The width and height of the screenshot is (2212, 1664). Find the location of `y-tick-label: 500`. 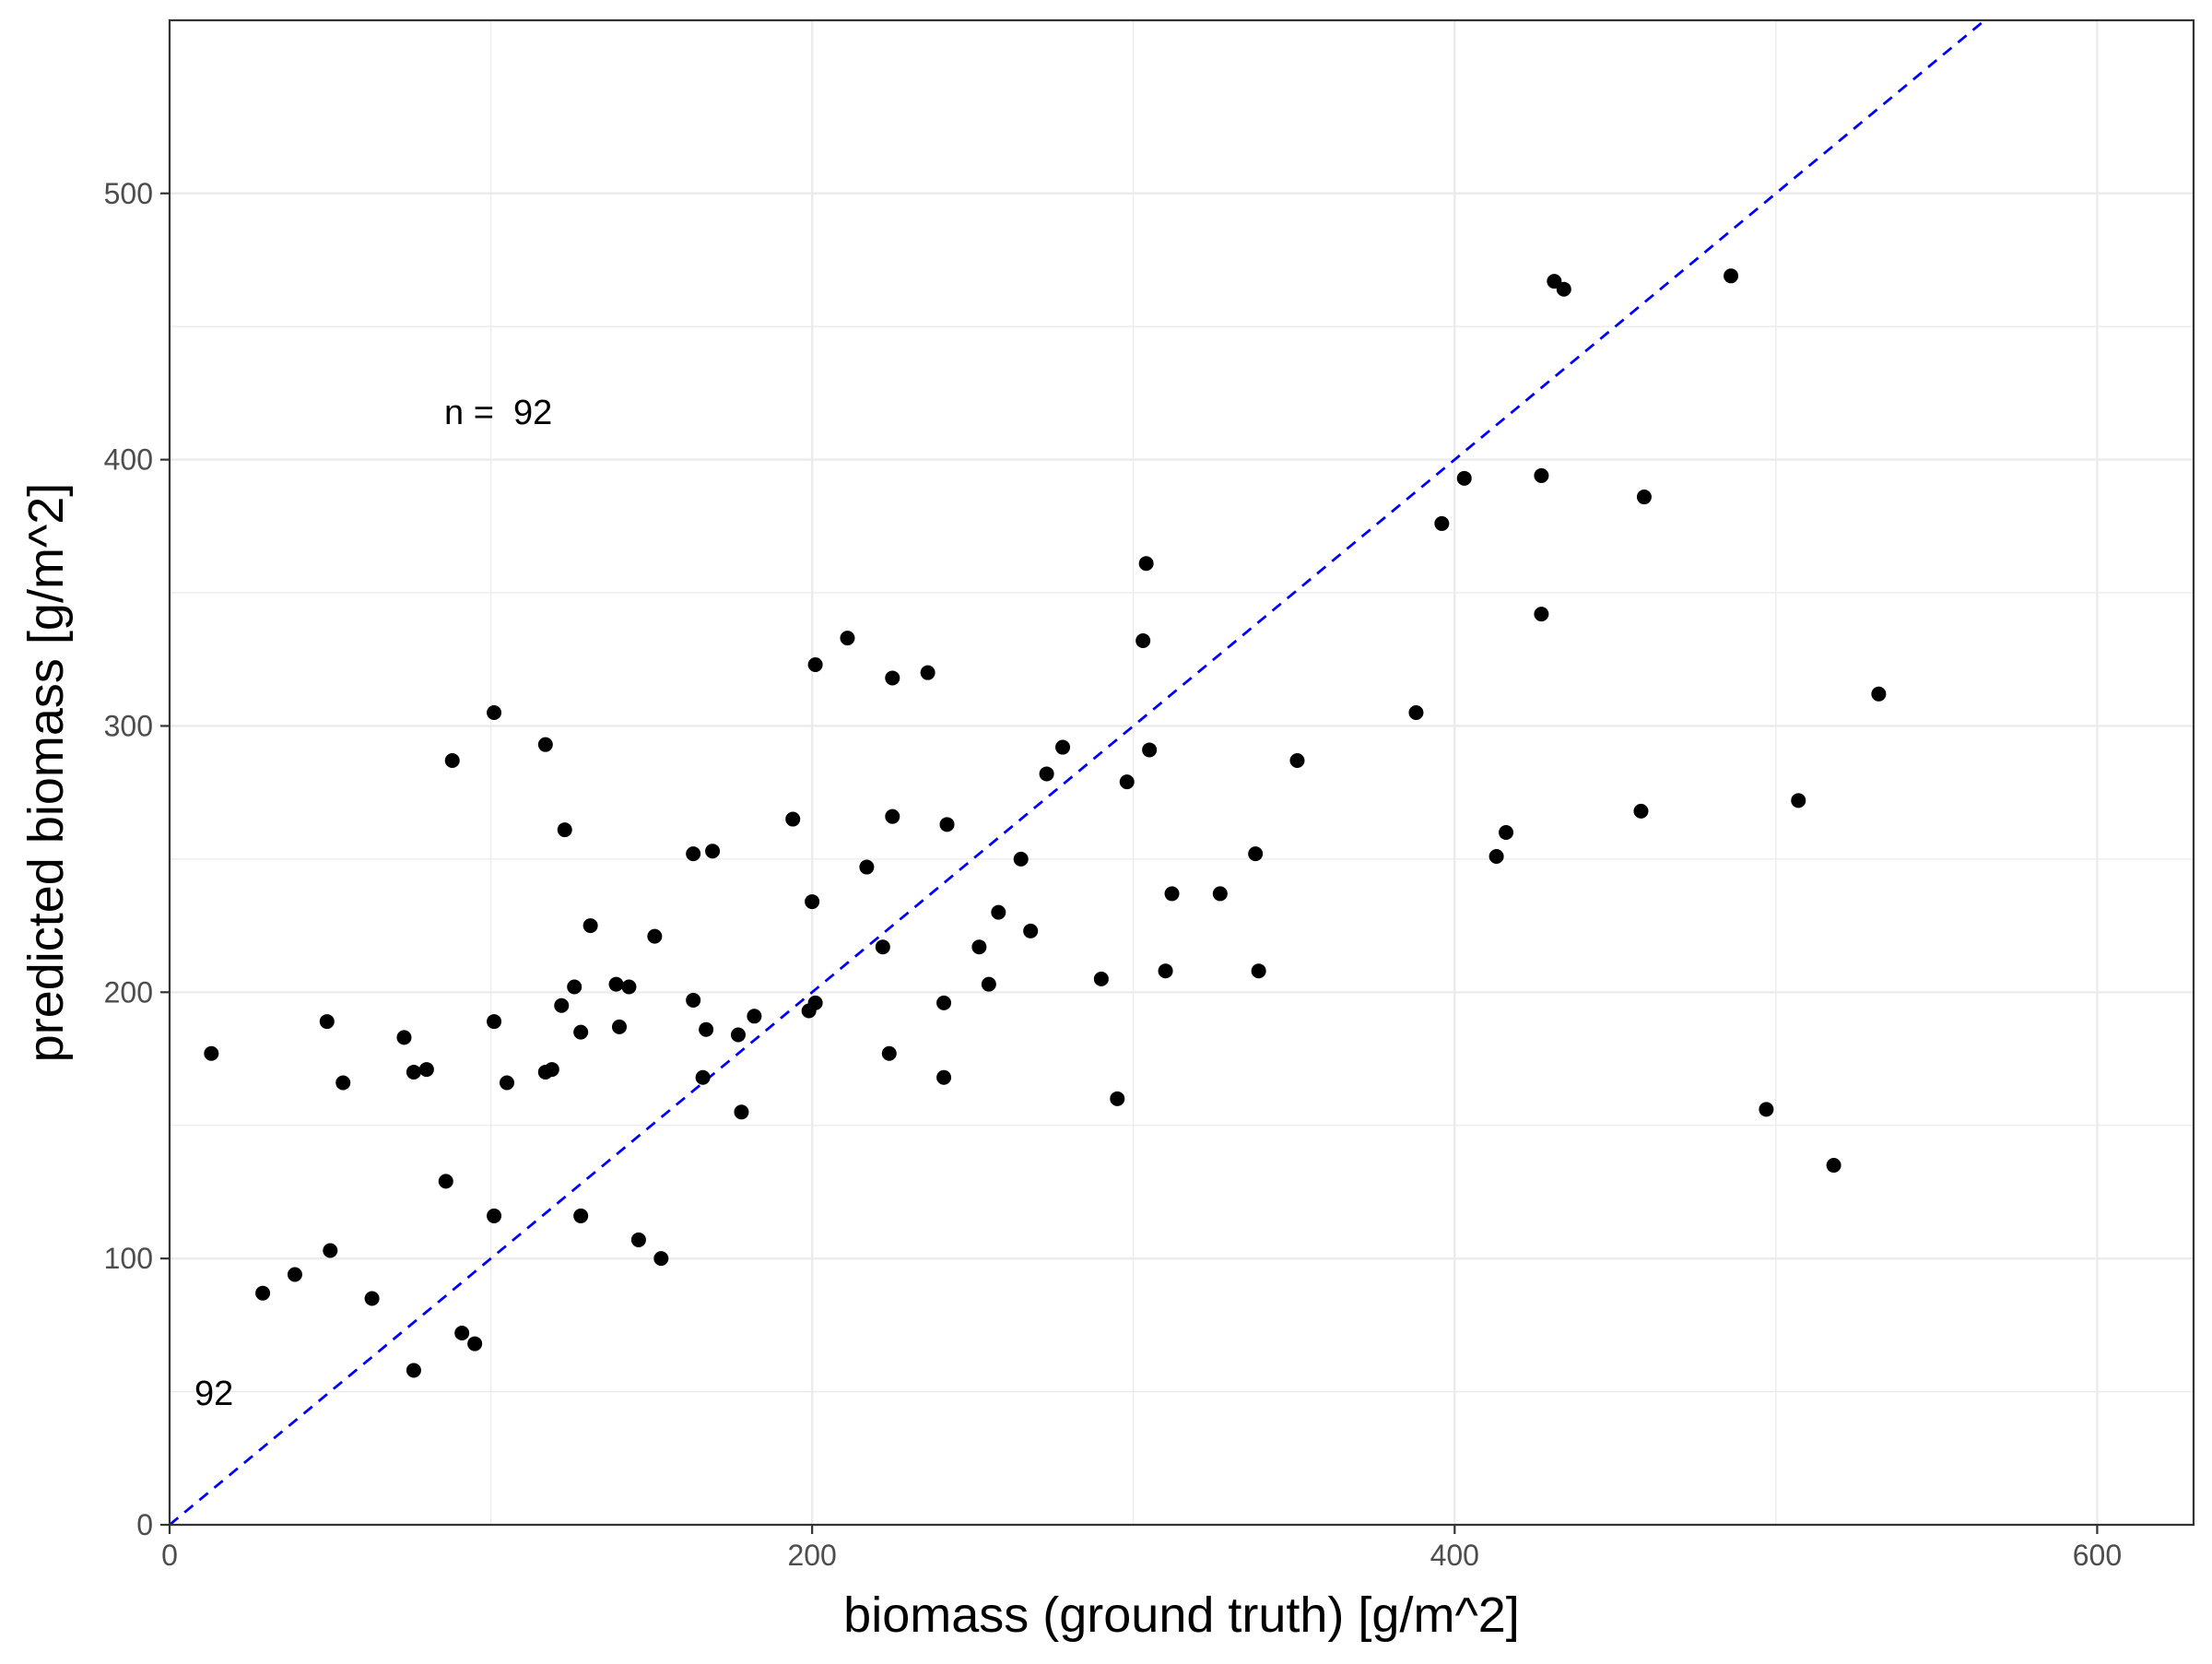

y-tick-label: 500 is located at coordinates (128, 193).